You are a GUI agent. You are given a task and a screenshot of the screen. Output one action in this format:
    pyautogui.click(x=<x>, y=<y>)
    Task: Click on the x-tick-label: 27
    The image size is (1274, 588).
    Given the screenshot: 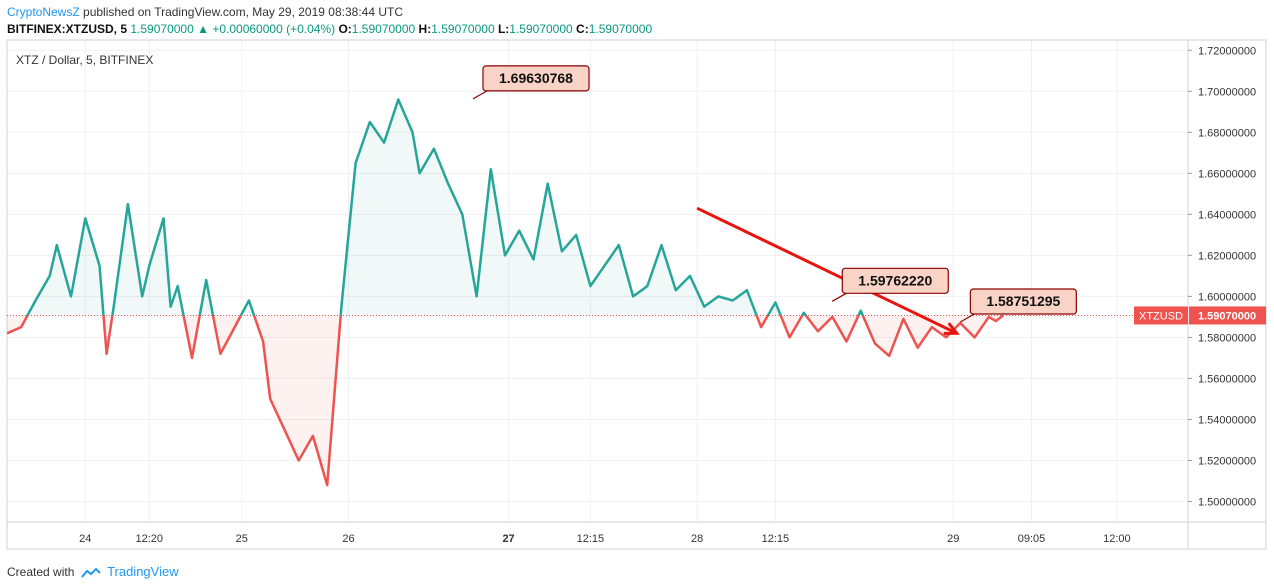 What is the action you would take?
    pyautogui.click(x=508, y=539)
    